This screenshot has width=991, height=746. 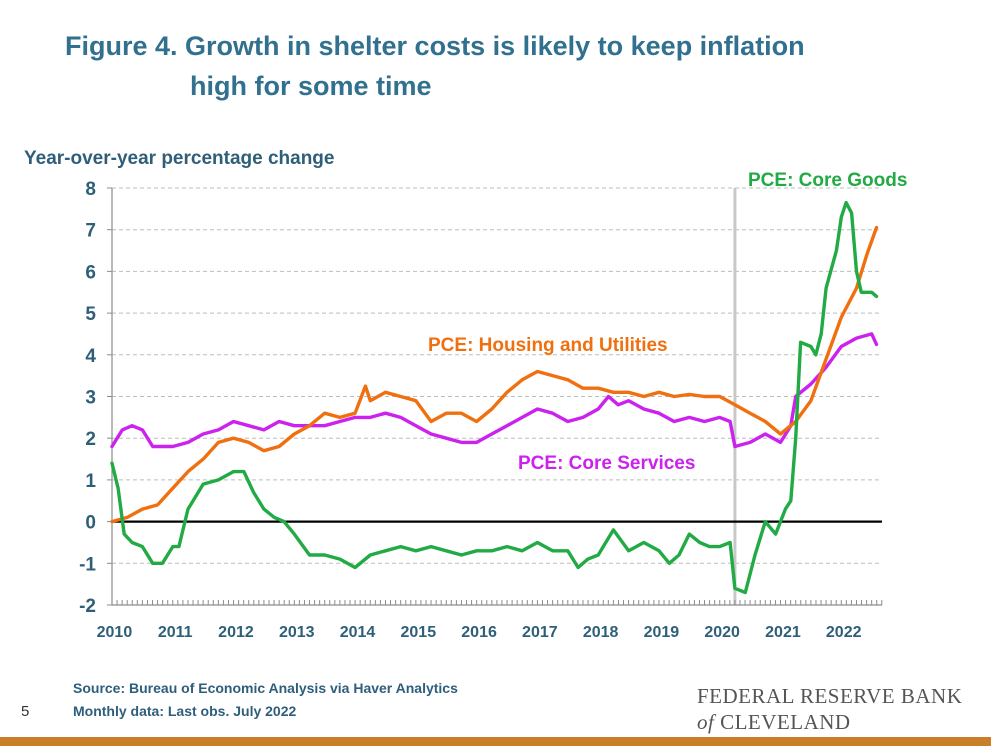 What do you see at coordinates (844, 632) in the screenshot?
I see `x-tick-label: 2022` at bounding box center [844, 632].